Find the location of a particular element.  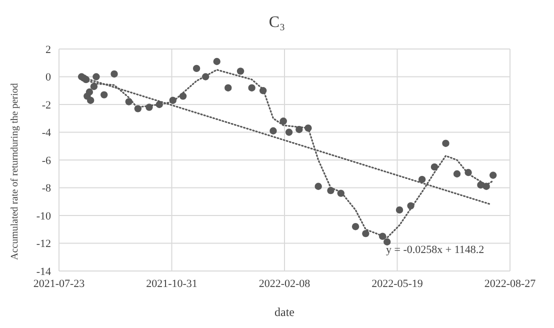

y-tick-label: -8 is located at coordinates (47, 188).